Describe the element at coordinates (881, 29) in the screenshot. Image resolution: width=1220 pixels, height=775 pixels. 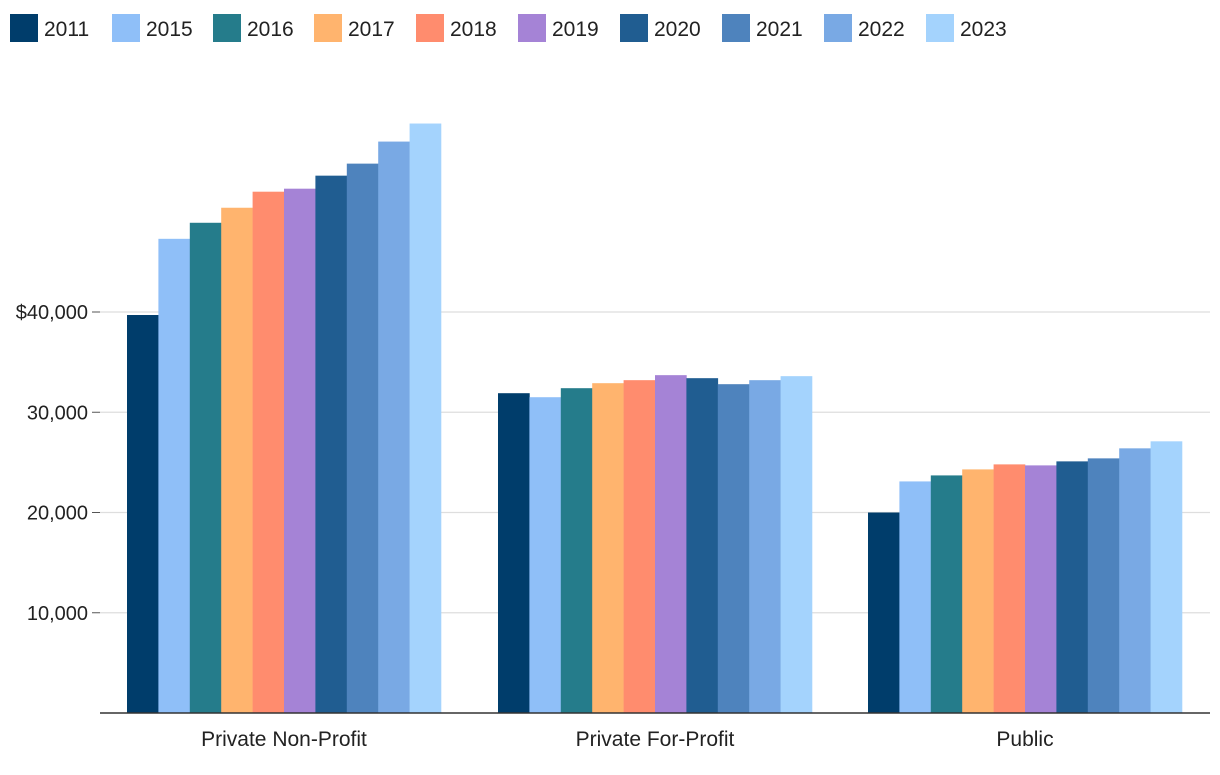
I see `legend-label: 2022` at that location.